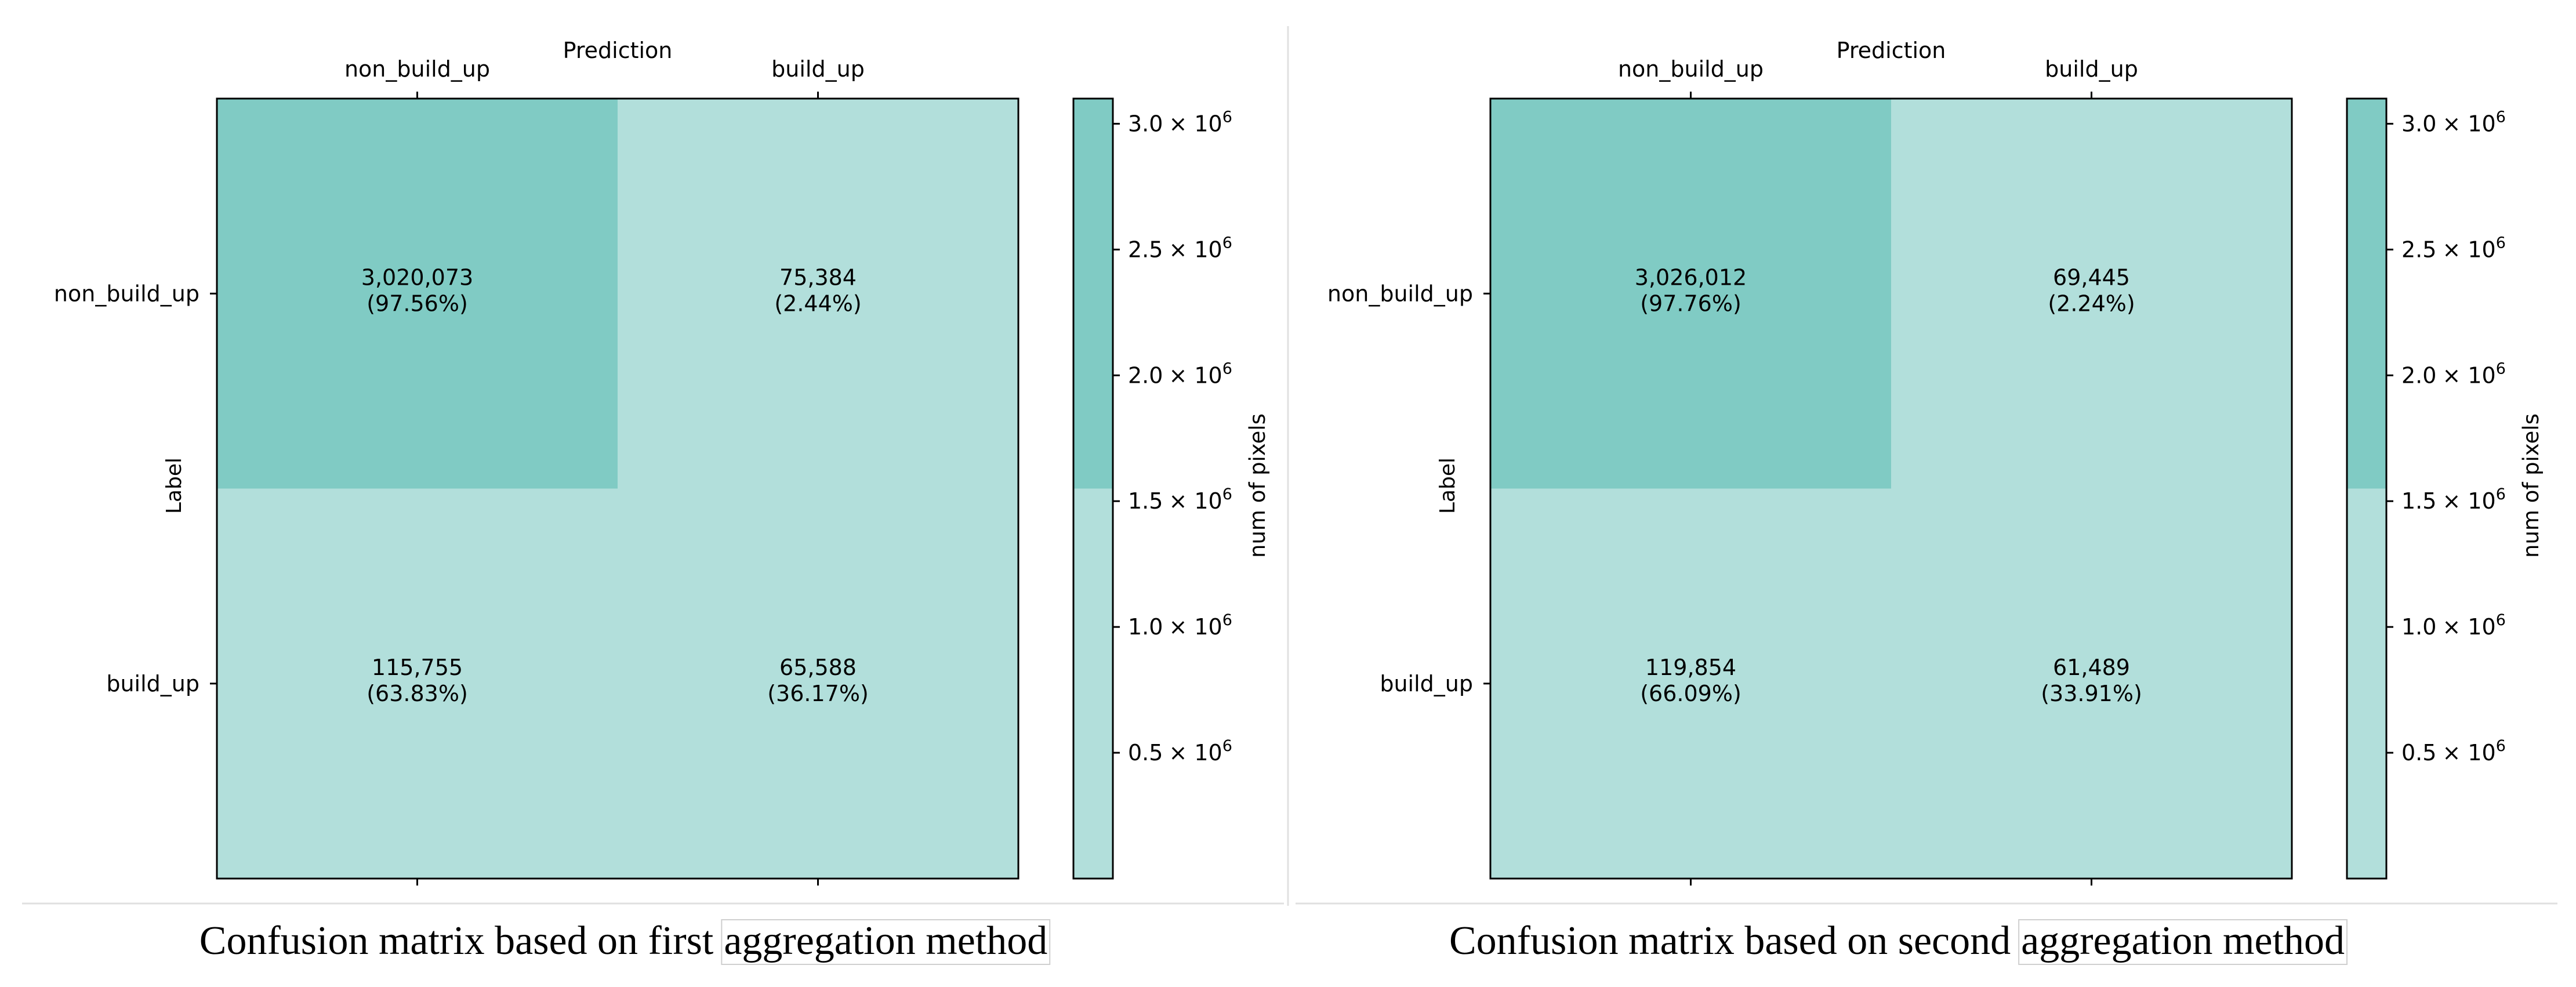  I want to click on x-axis-title: Prediction, so click(1891, 50).